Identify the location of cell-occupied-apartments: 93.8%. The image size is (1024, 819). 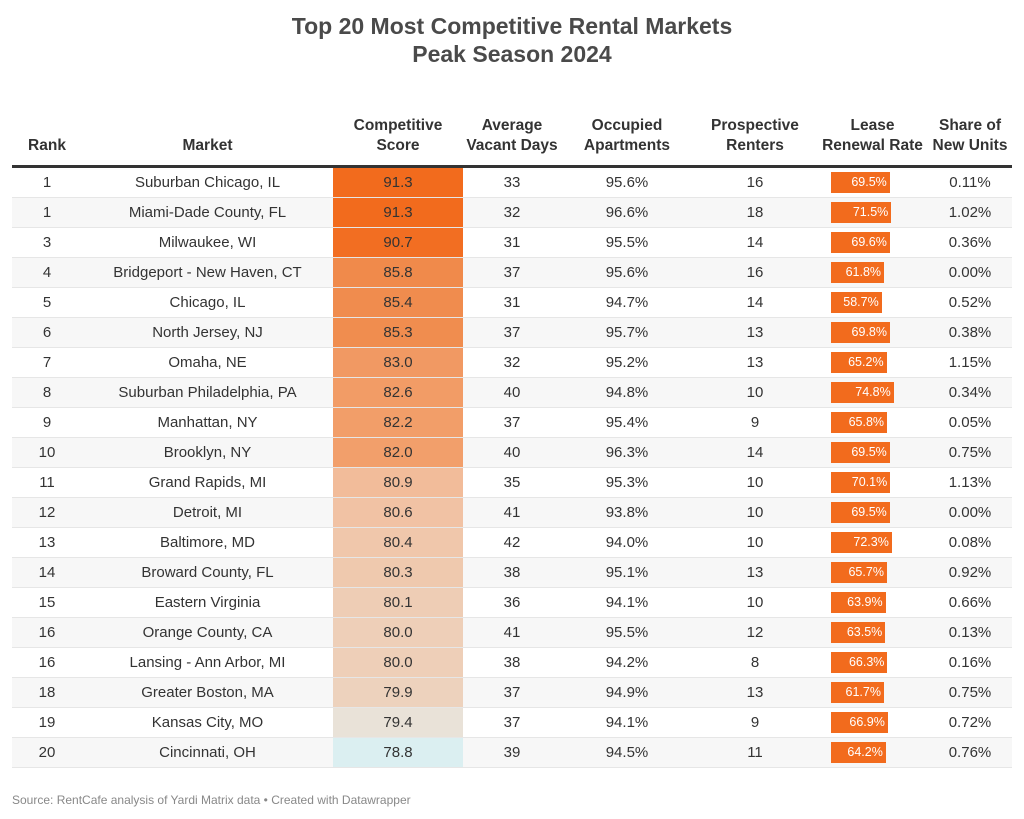
(627, 512).